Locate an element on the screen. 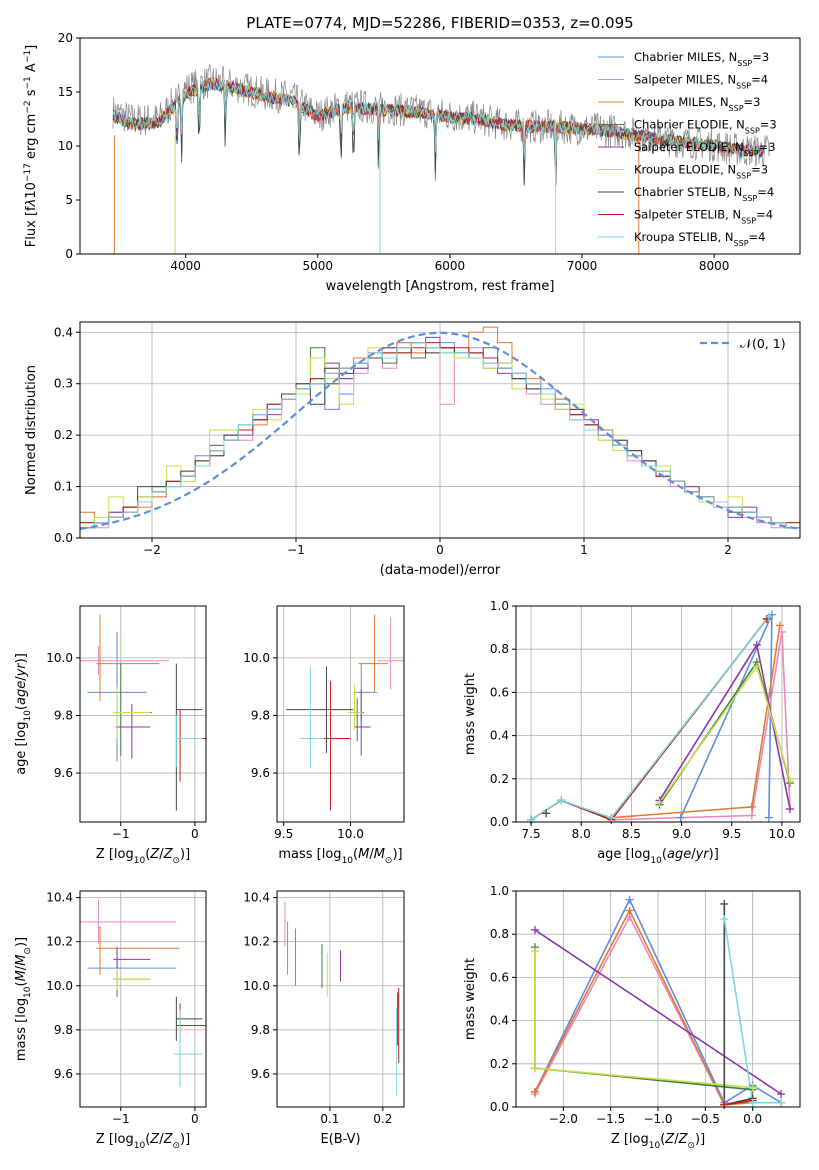 The image size is (819, 1170). y-axis-label: Flux [fλ10−17 erg cm−2 s−1 A−1] is located at coordinates (31, 146).